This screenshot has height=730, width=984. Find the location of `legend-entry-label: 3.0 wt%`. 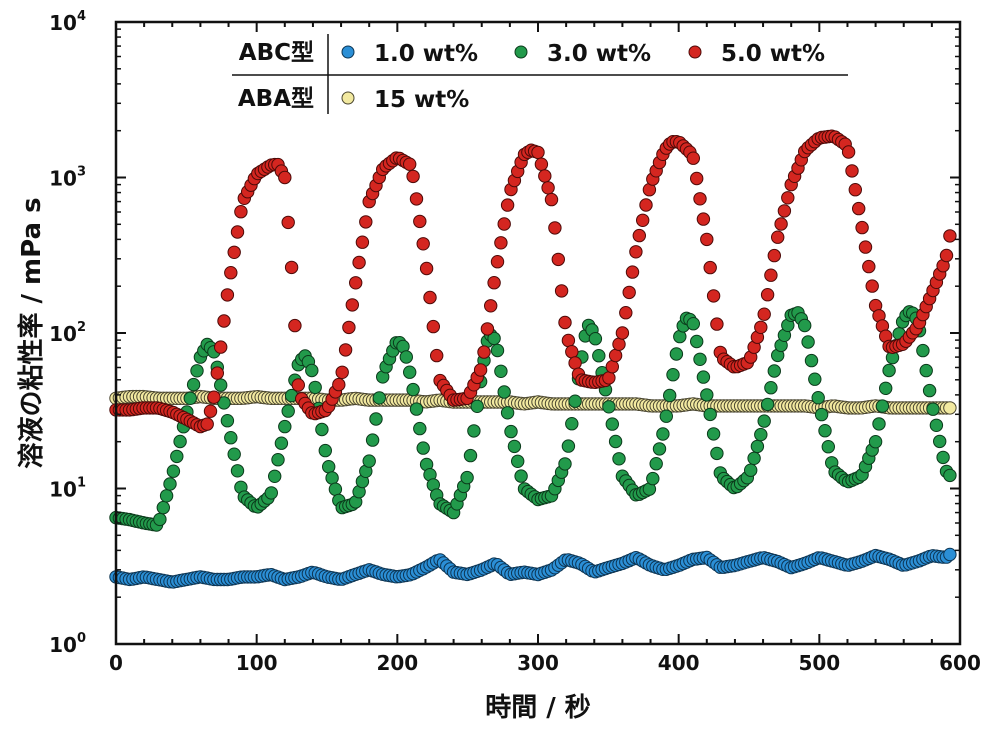

legend-entry-label: 3.0 wt% is located at coordinates (599, 54).